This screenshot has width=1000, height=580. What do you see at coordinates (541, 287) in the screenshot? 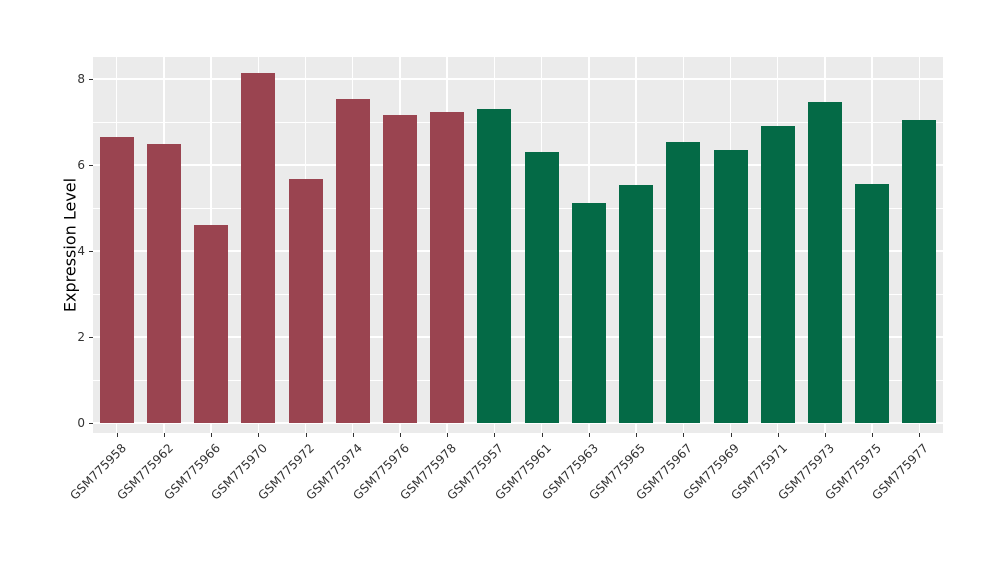
I see `bar-GSM775961` at bounding box center [541, 287].